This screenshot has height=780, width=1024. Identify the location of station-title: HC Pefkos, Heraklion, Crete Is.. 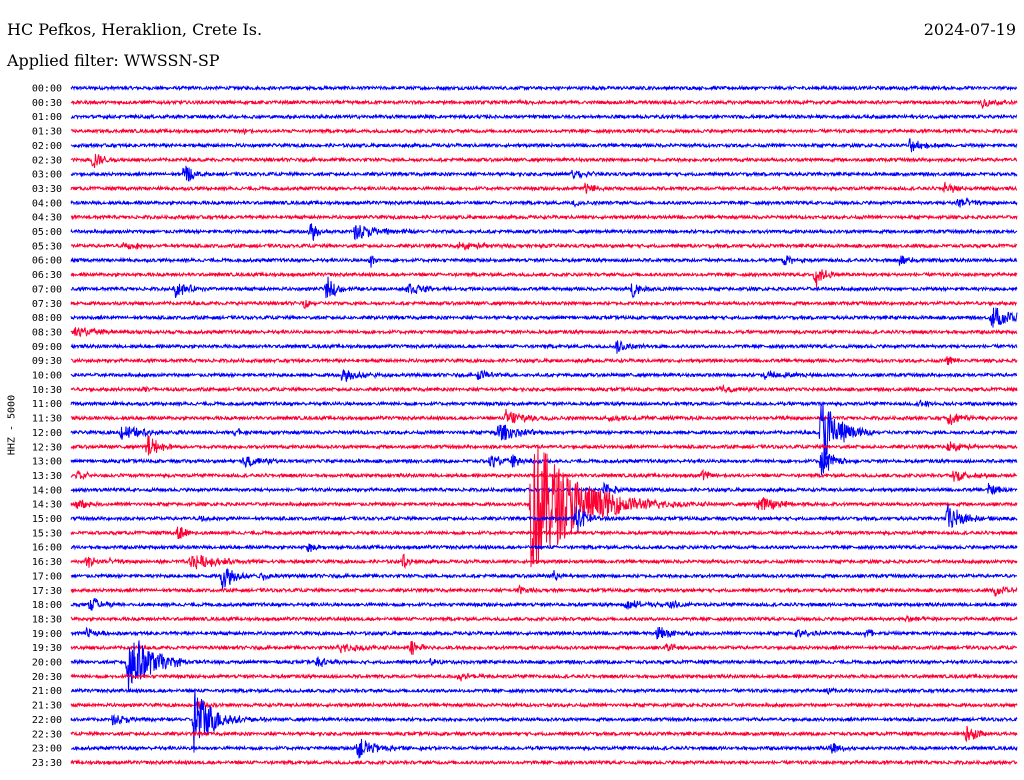
(135, 29).